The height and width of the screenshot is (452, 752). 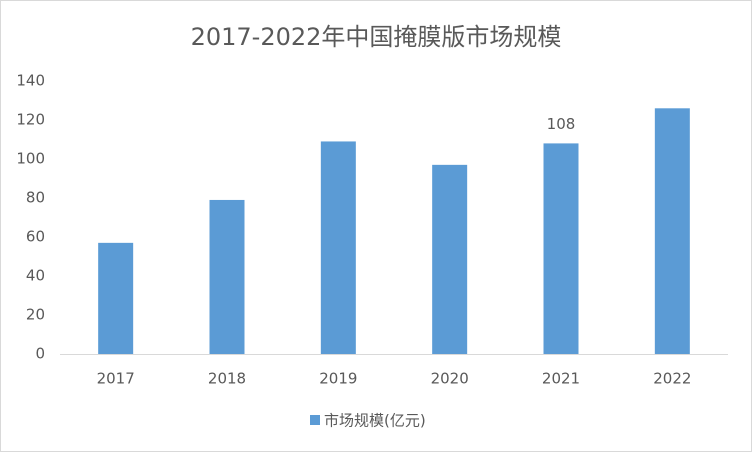 What do you see at coordinates (35, 237) in the screenshot?
I see `y-tick-label: 60` at bounding box center [35, 237].